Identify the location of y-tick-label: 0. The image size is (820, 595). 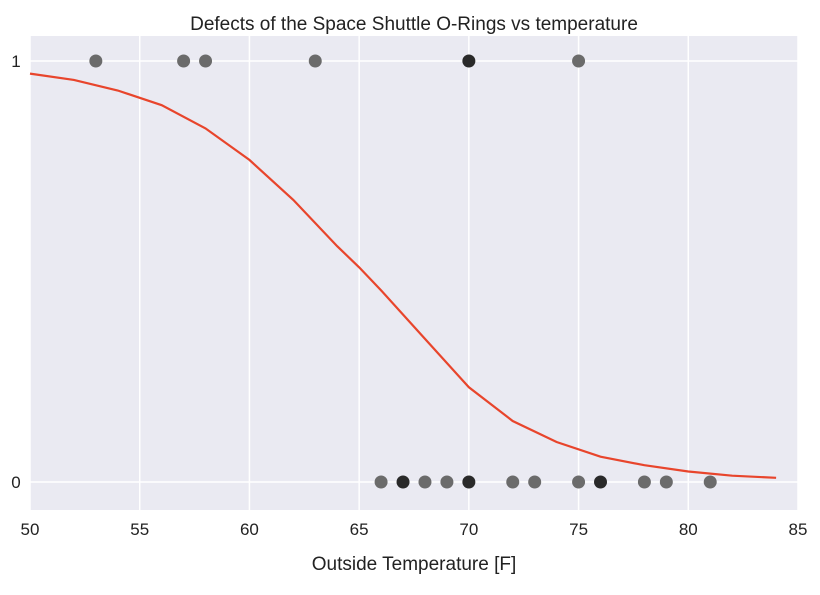
(15, 482).